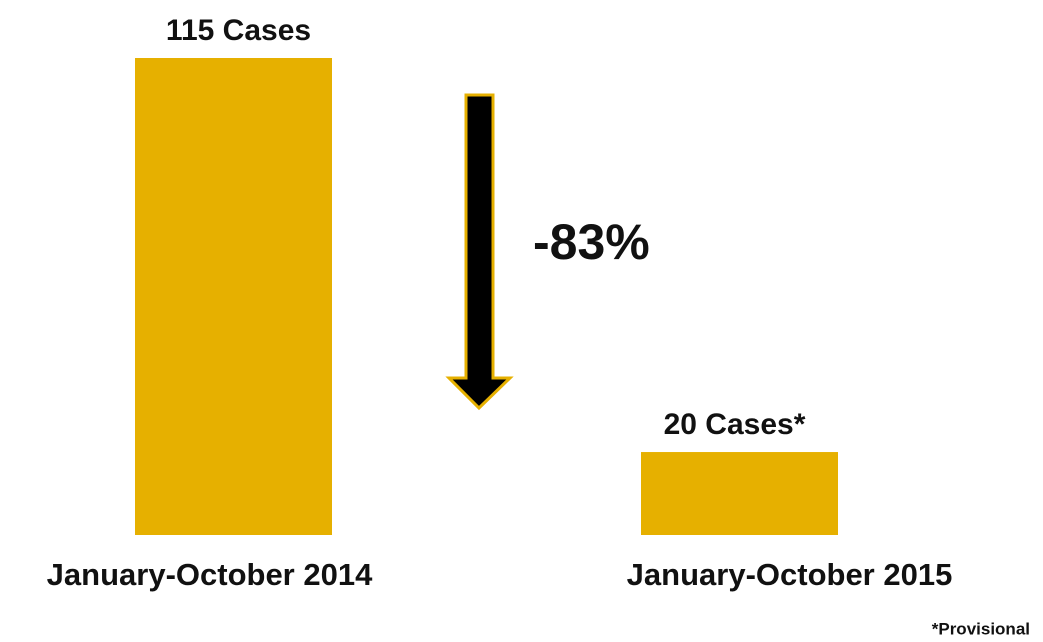  What do you see at coordinates (735, 424) in the screenshot?
I see `value-label: 20 Cases*` at bounding box center [735, 424].